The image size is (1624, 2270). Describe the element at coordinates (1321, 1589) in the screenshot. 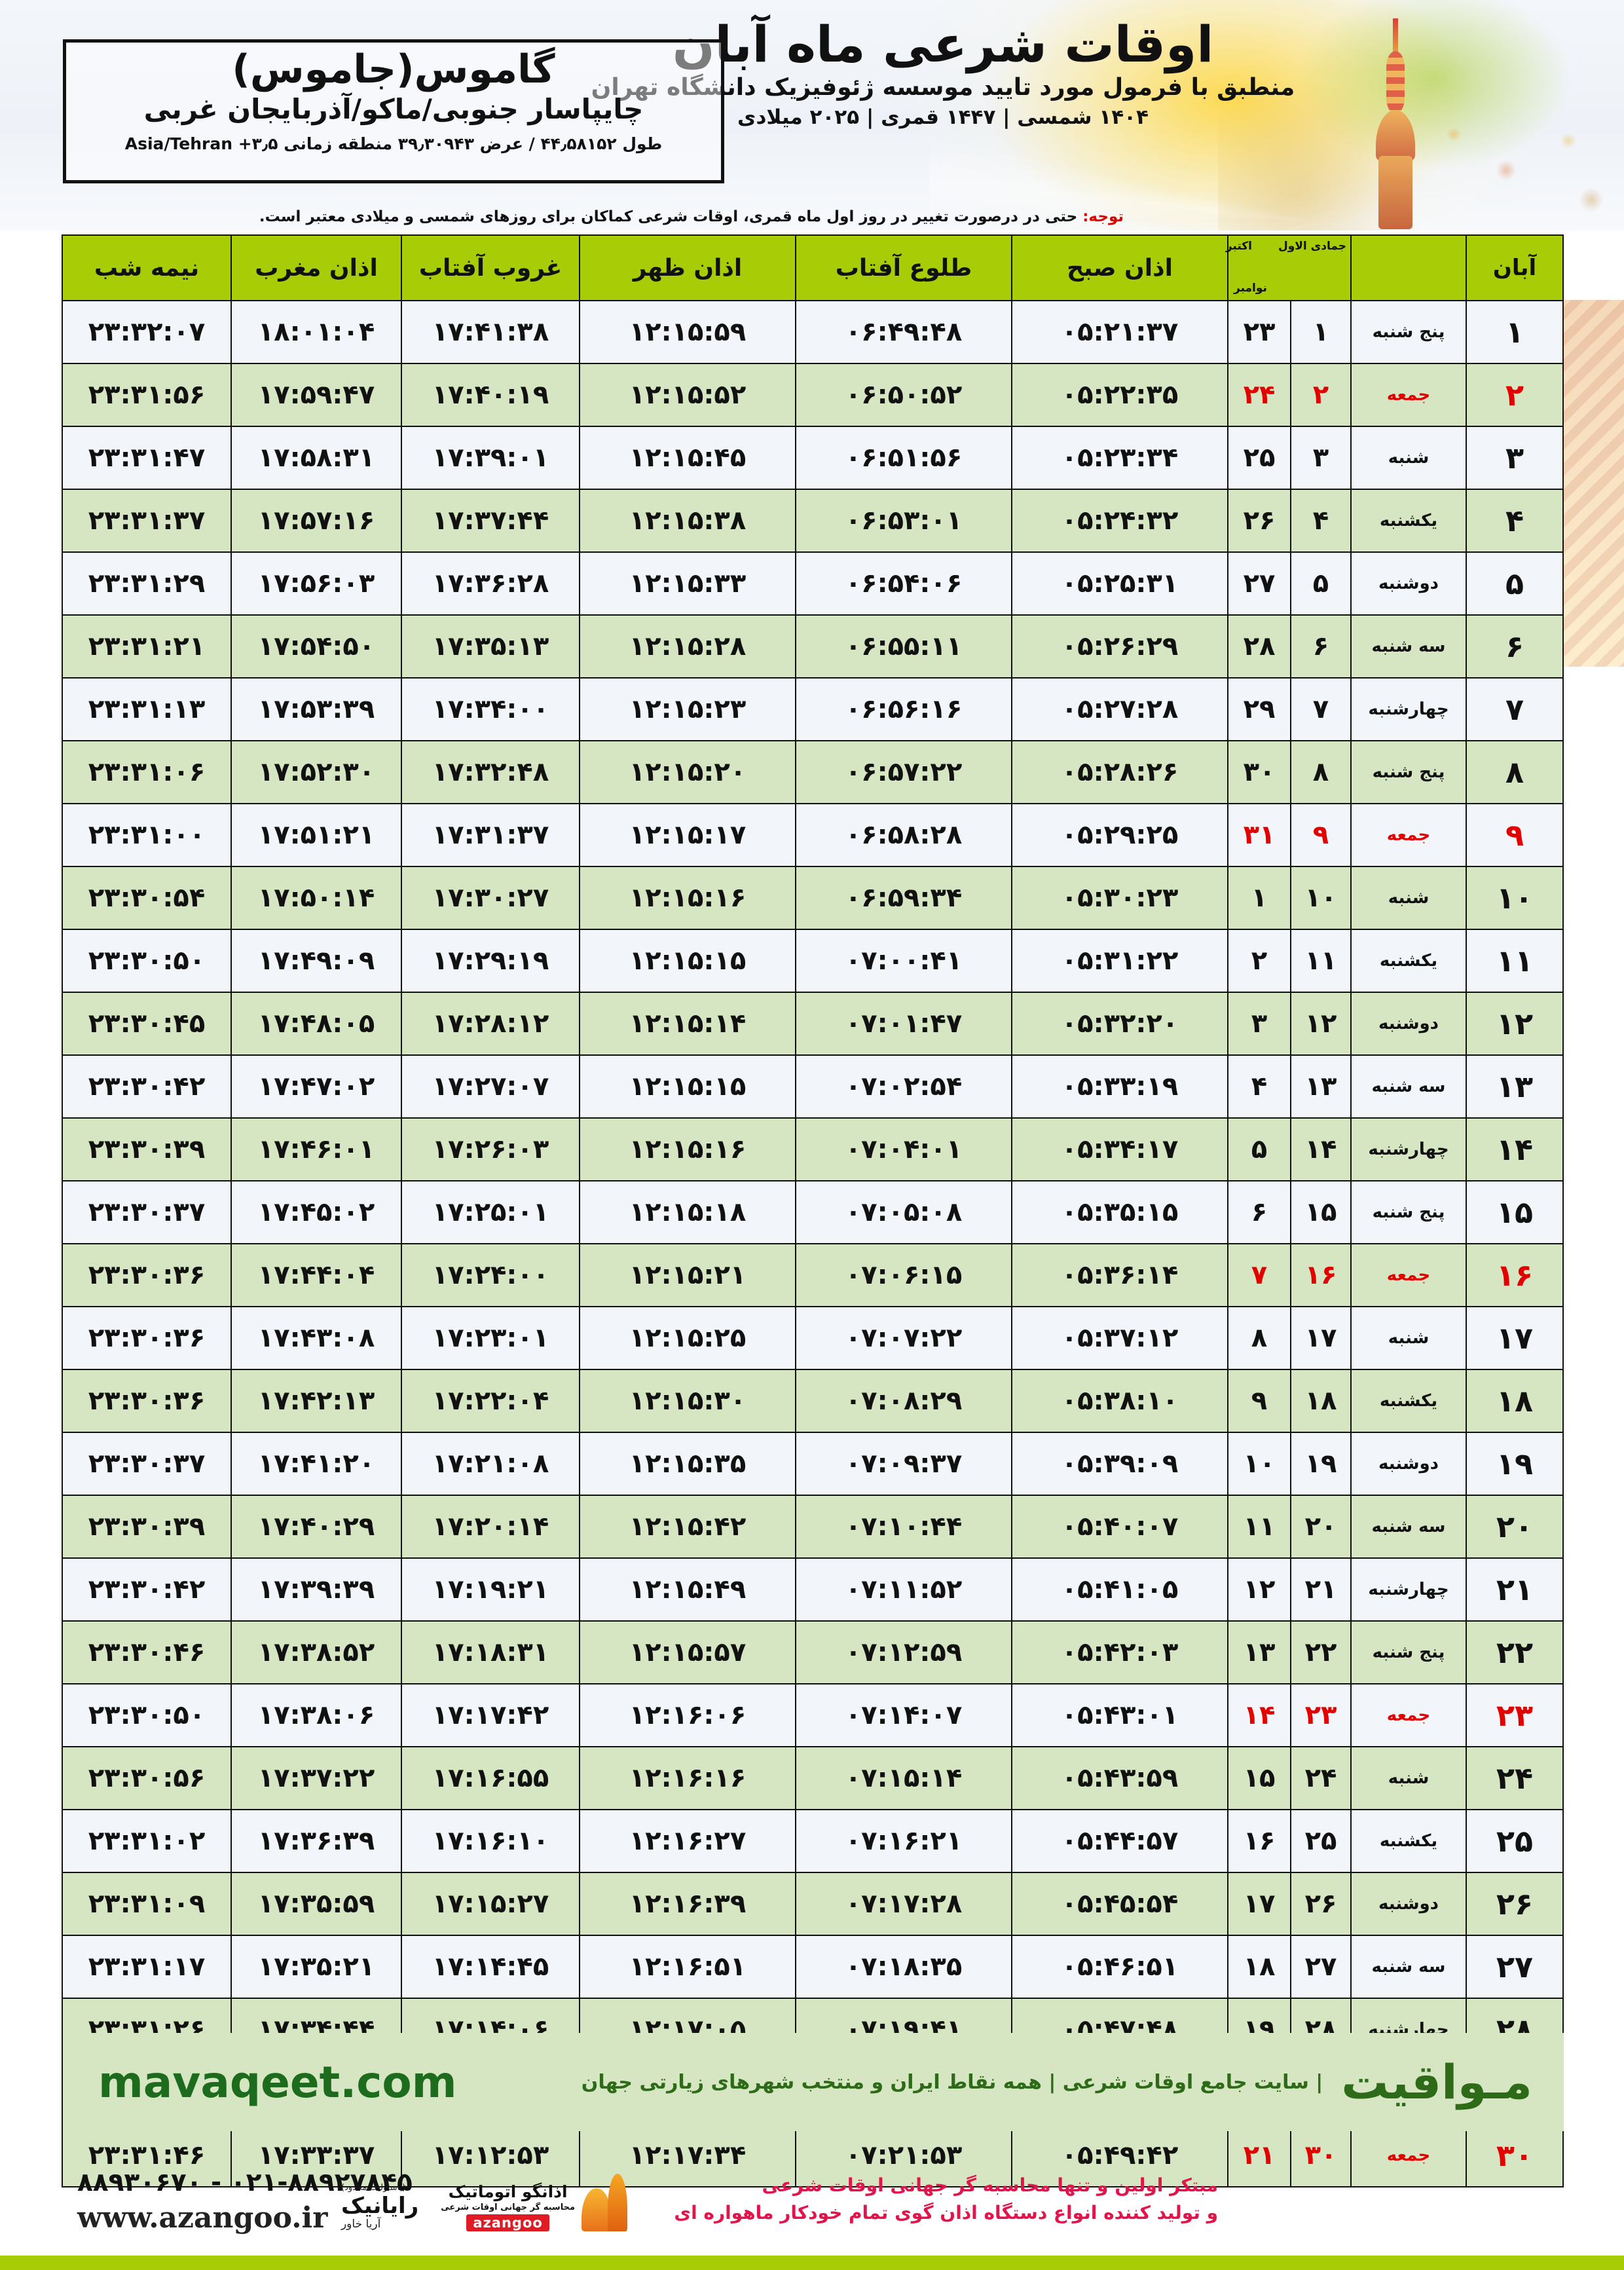

I see `cell-lunar: ۲۱` at that location.